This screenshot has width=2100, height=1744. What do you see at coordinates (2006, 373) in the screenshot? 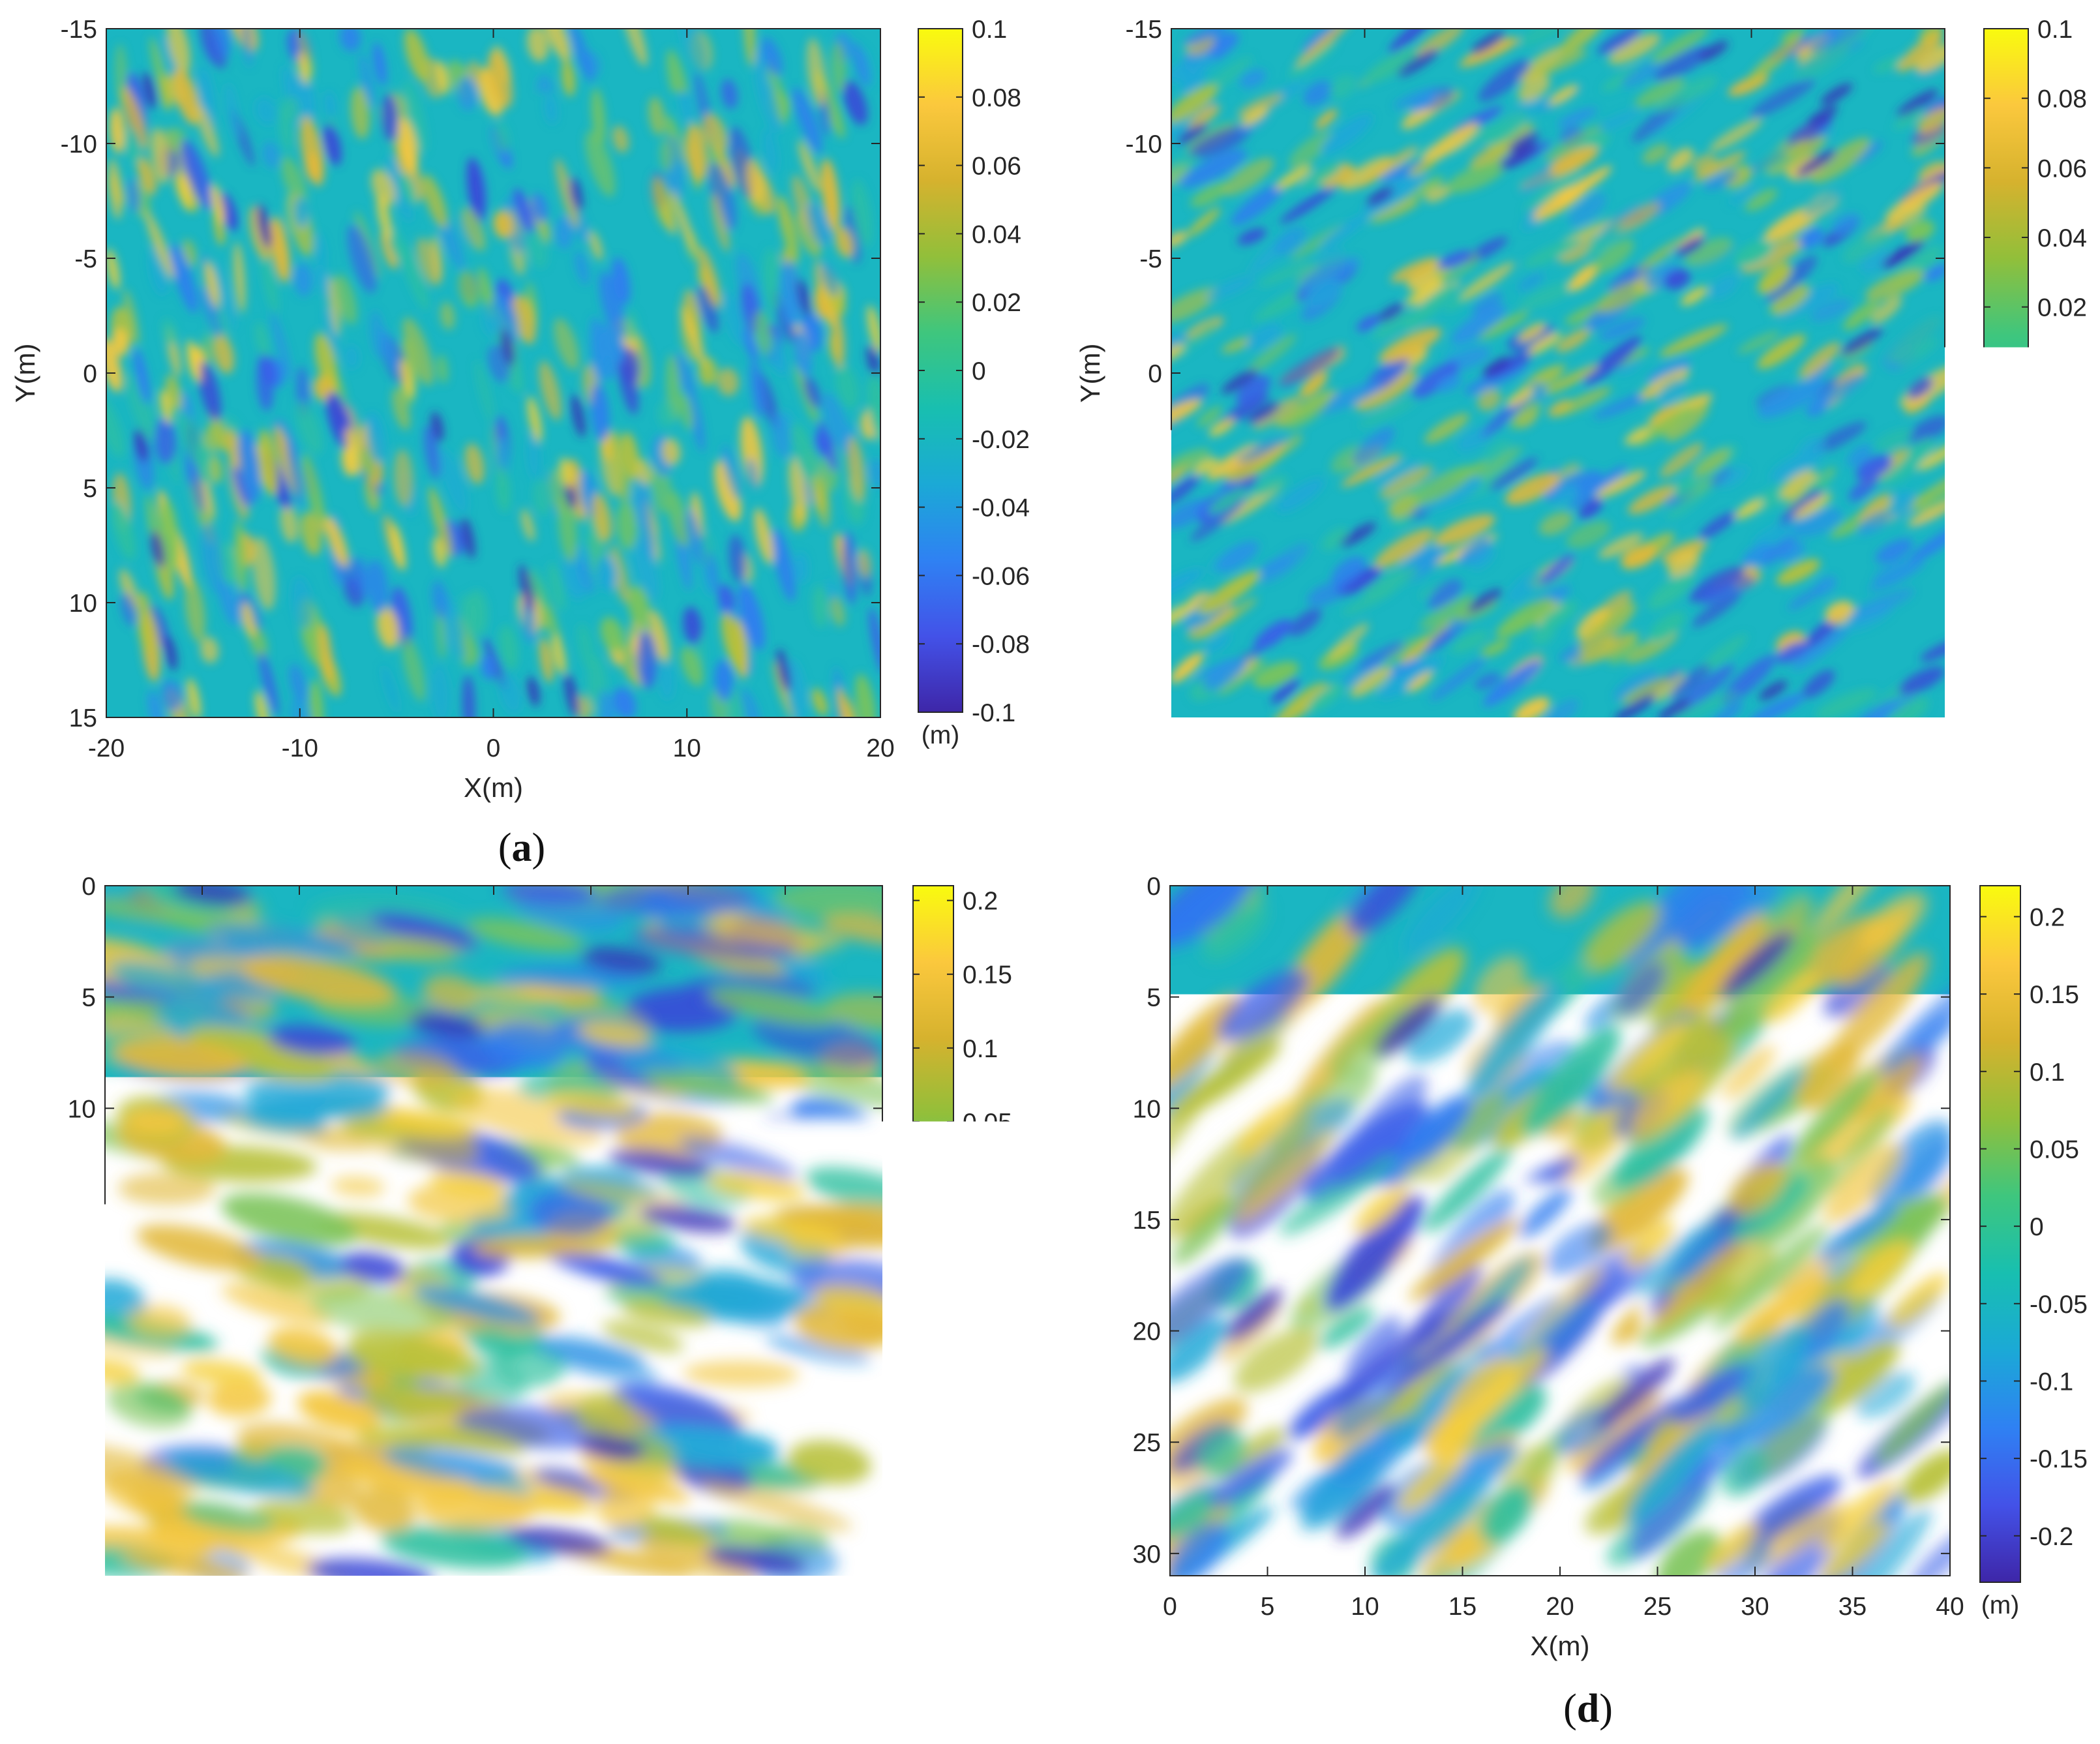
I see `colorbar-b` at bounding box center [2006, 373].